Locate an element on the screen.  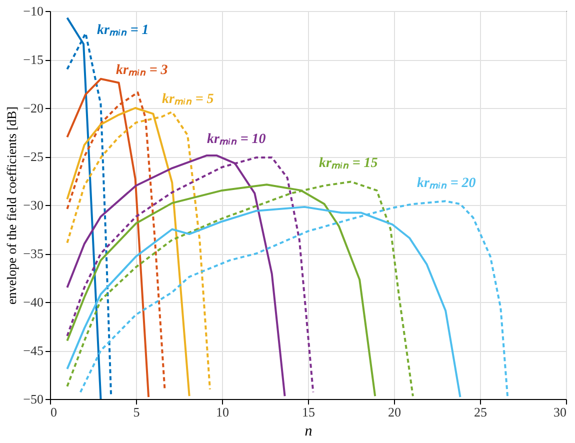
x-axis-title: n is located at coordinates (308, 432).